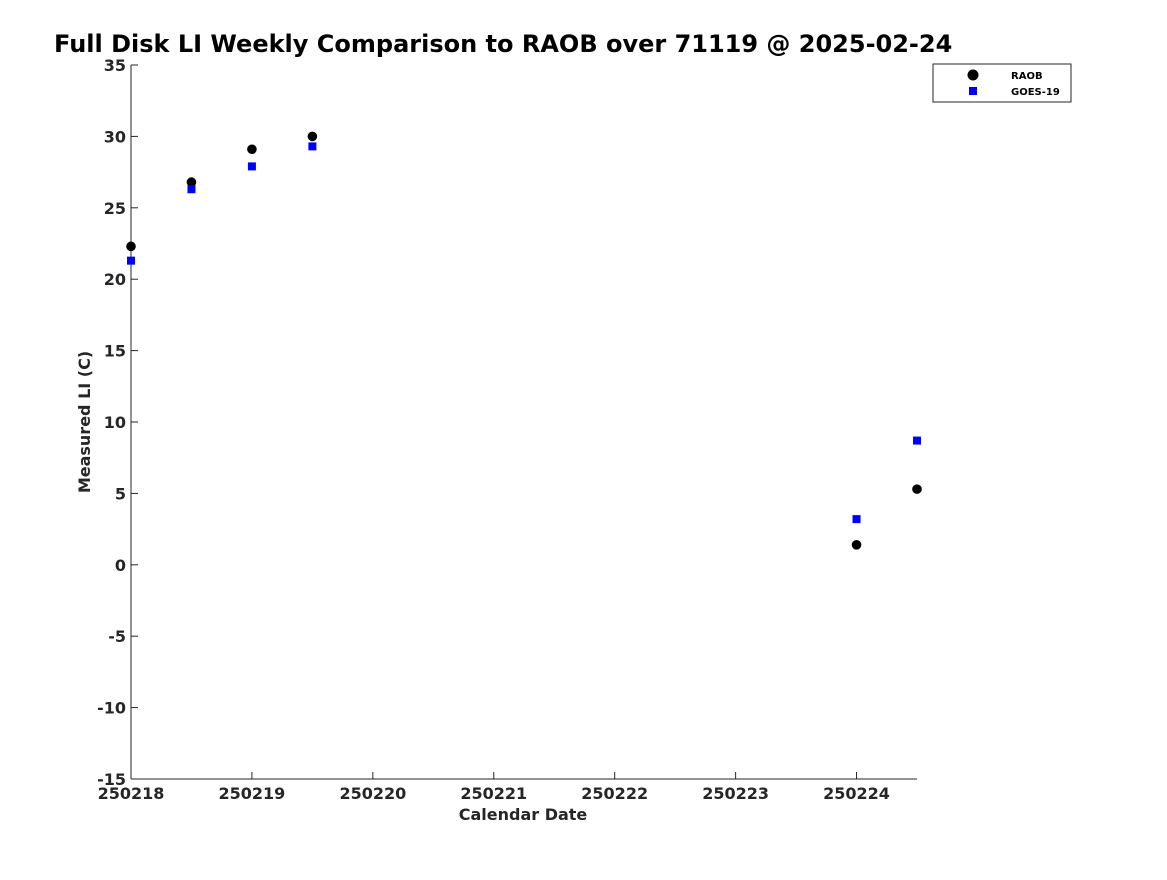 This screenshot has width=1167, height=880. What do you see at coordinates (115, 279) in the screenshot?
I see `y-tick-label: 20` at bounding box center [115, 279].